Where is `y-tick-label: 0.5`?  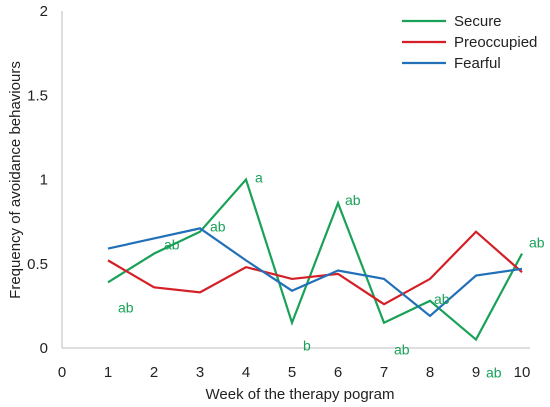
y-tick-label: 0.5 is located at coordinates (37, 264).